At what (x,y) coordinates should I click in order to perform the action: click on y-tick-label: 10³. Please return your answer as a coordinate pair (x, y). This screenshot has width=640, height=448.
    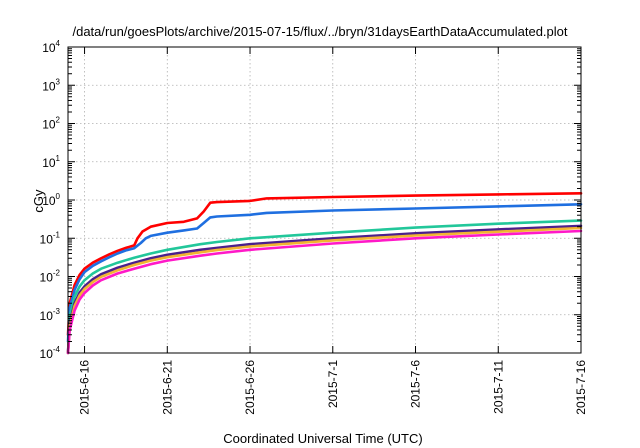
    Looking at the image, I should click on (51, 85).